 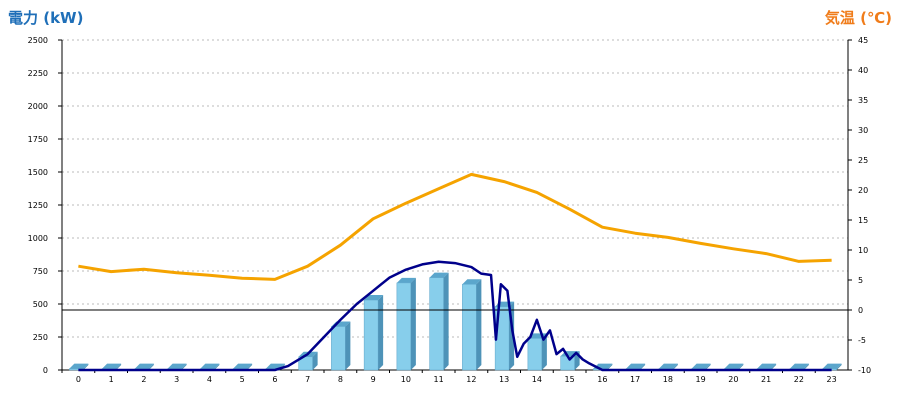 I want to click on x-tick-label: 4, so click(x=209, y=379).